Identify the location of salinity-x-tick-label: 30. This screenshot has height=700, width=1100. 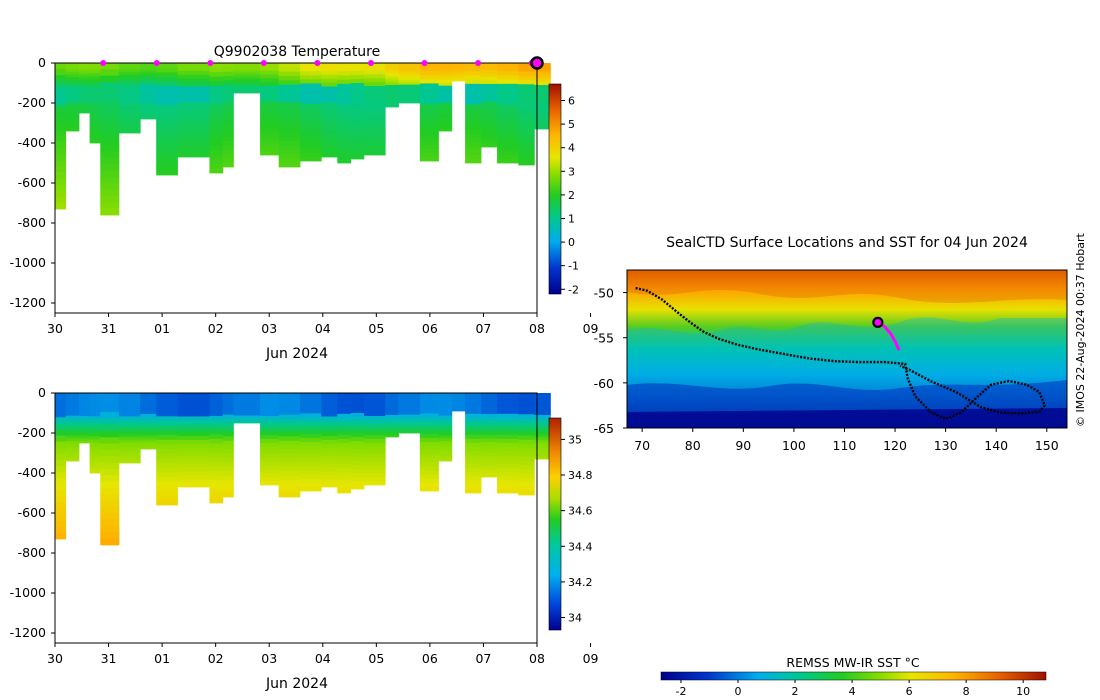
(55, 658).